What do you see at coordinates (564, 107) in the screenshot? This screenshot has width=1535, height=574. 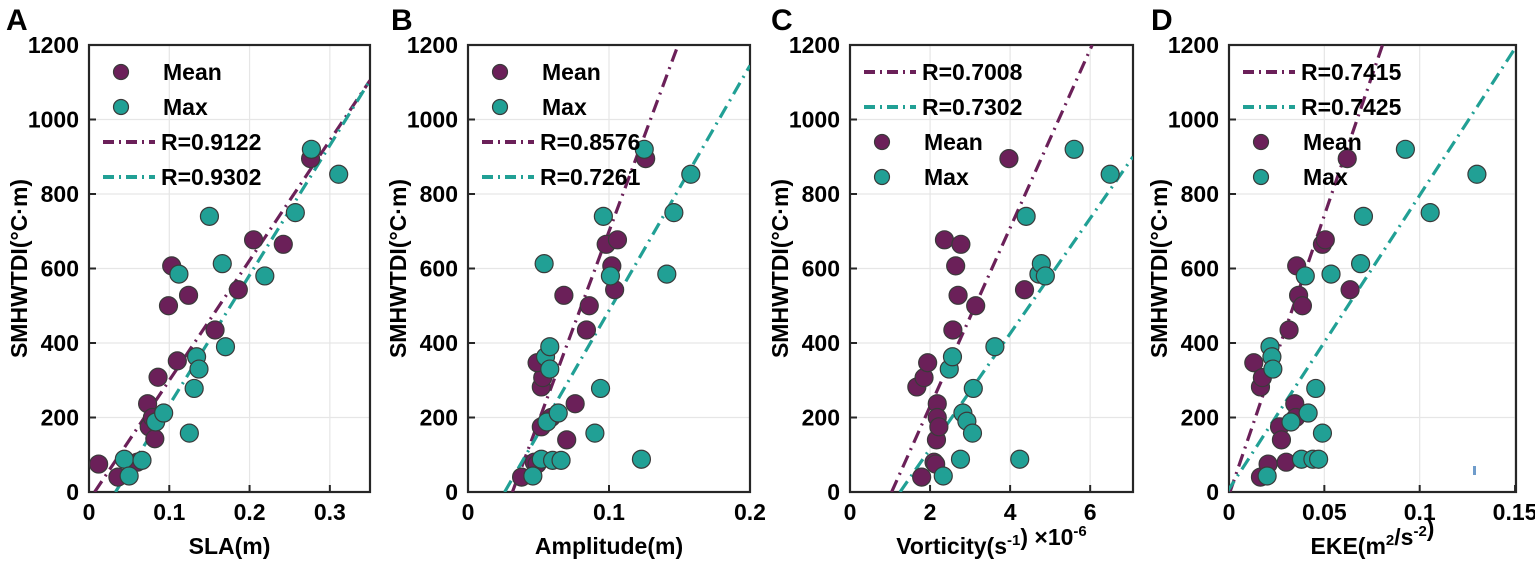 I see `legend-label-max: Max` at bounding box center [564, 107].